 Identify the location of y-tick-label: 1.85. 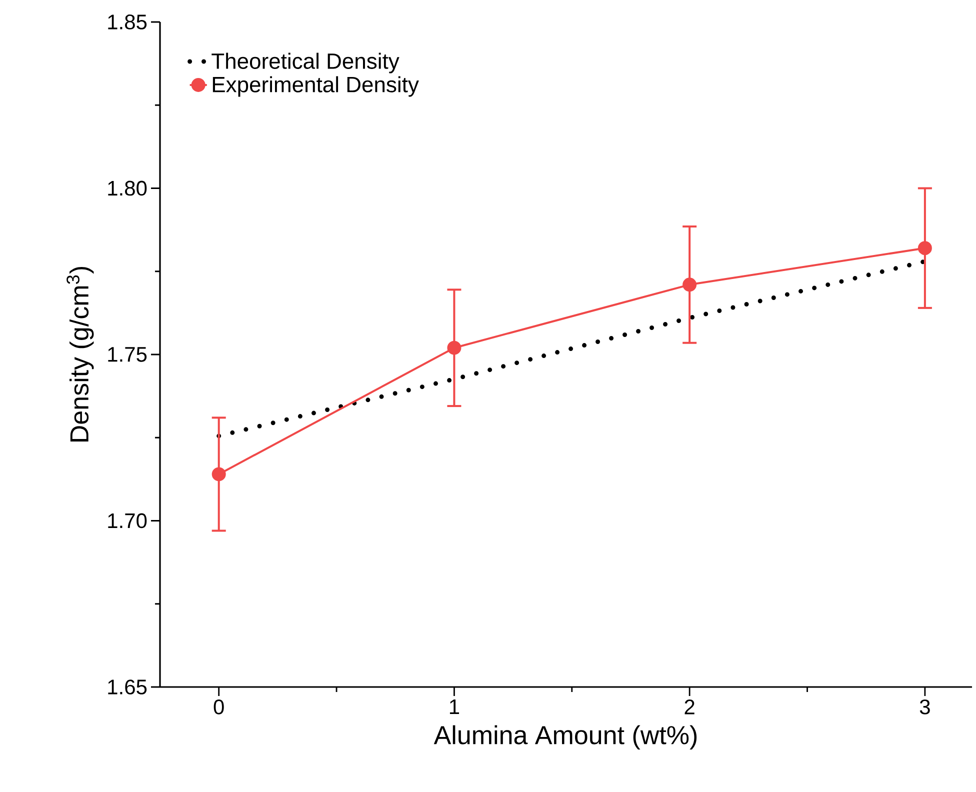
(127, 22).